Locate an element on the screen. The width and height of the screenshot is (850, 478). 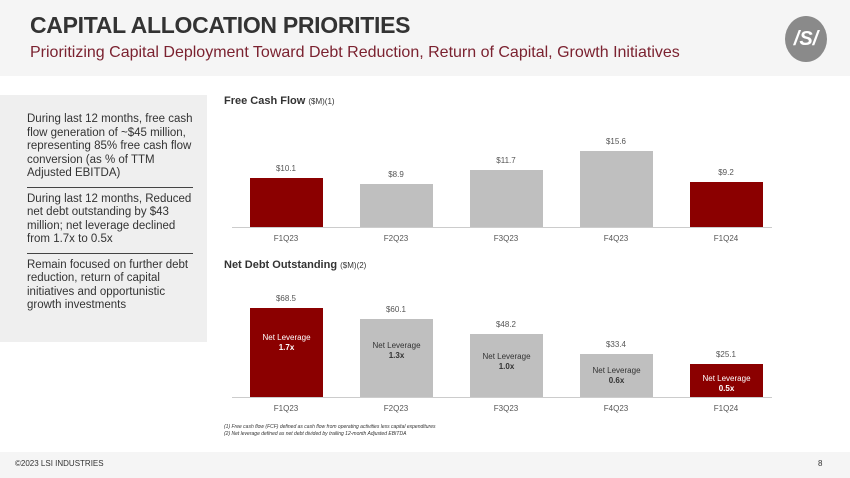
footer is located at coordinates (425, 465).